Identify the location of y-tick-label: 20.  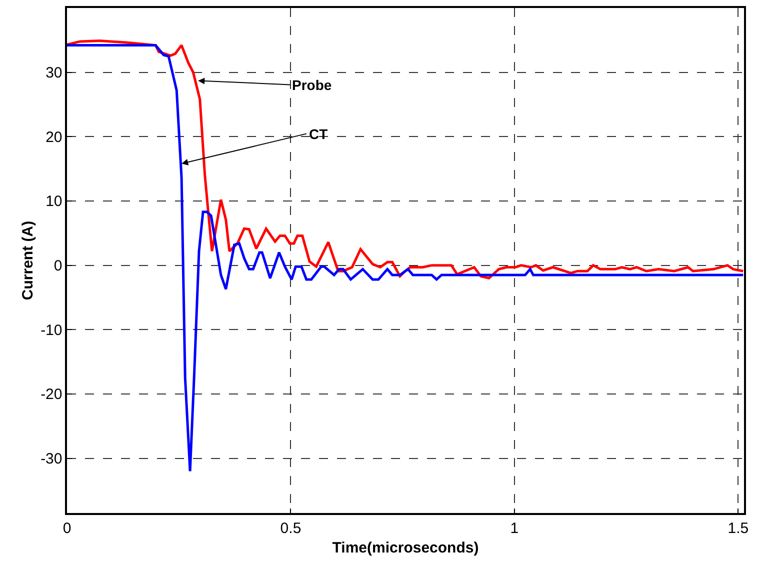
(54, 137).